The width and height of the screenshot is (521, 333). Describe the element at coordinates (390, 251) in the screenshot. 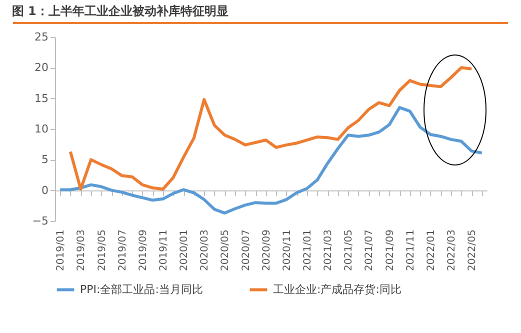

I see `x-tick-label: 2021/09` at that location.